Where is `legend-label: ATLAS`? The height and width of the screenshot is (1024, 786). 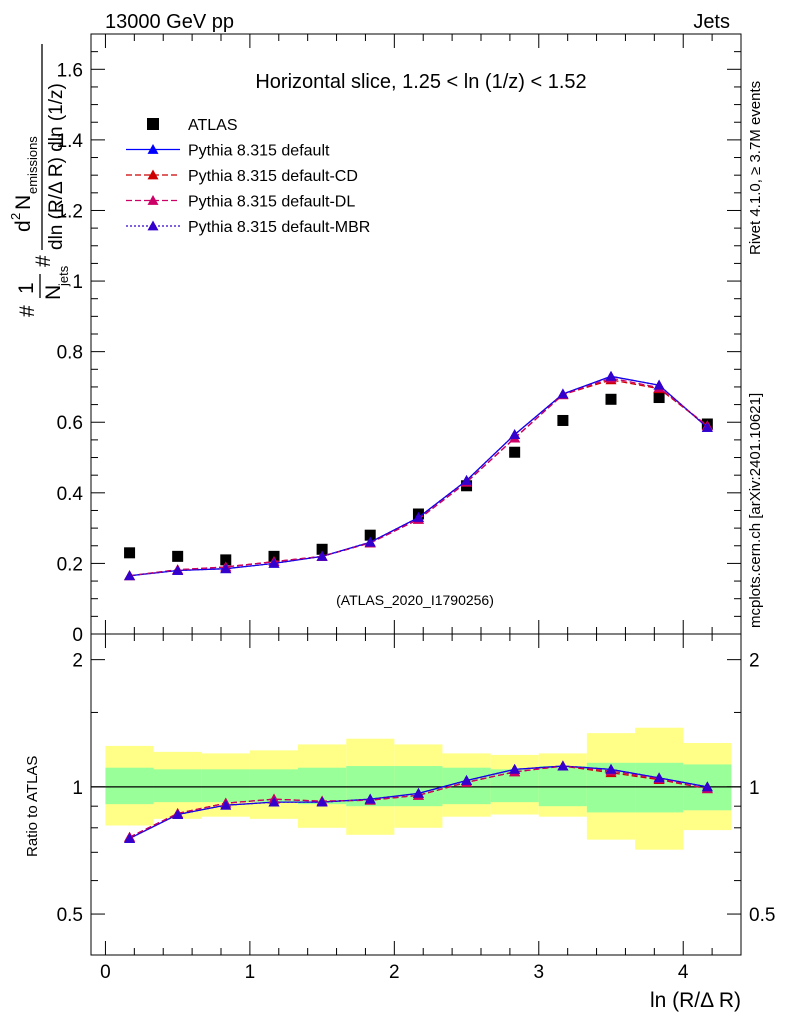 legend-label: ATLAS is located at coordinates (213, 125).